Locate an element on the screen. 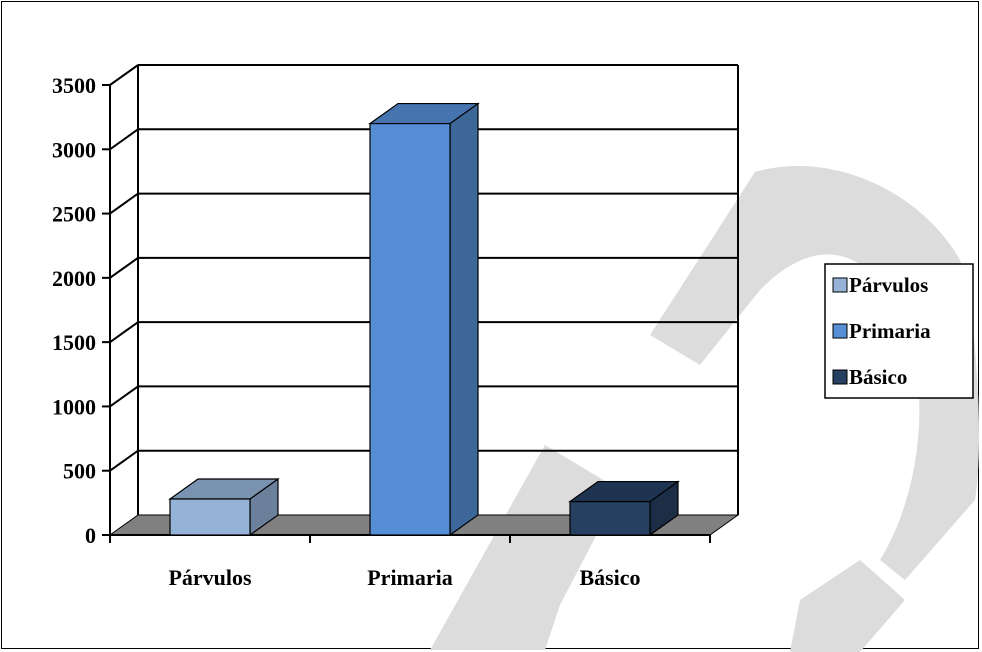  labels-layer: Párvulos Primaria Básico is located at coordinates (404, 577).